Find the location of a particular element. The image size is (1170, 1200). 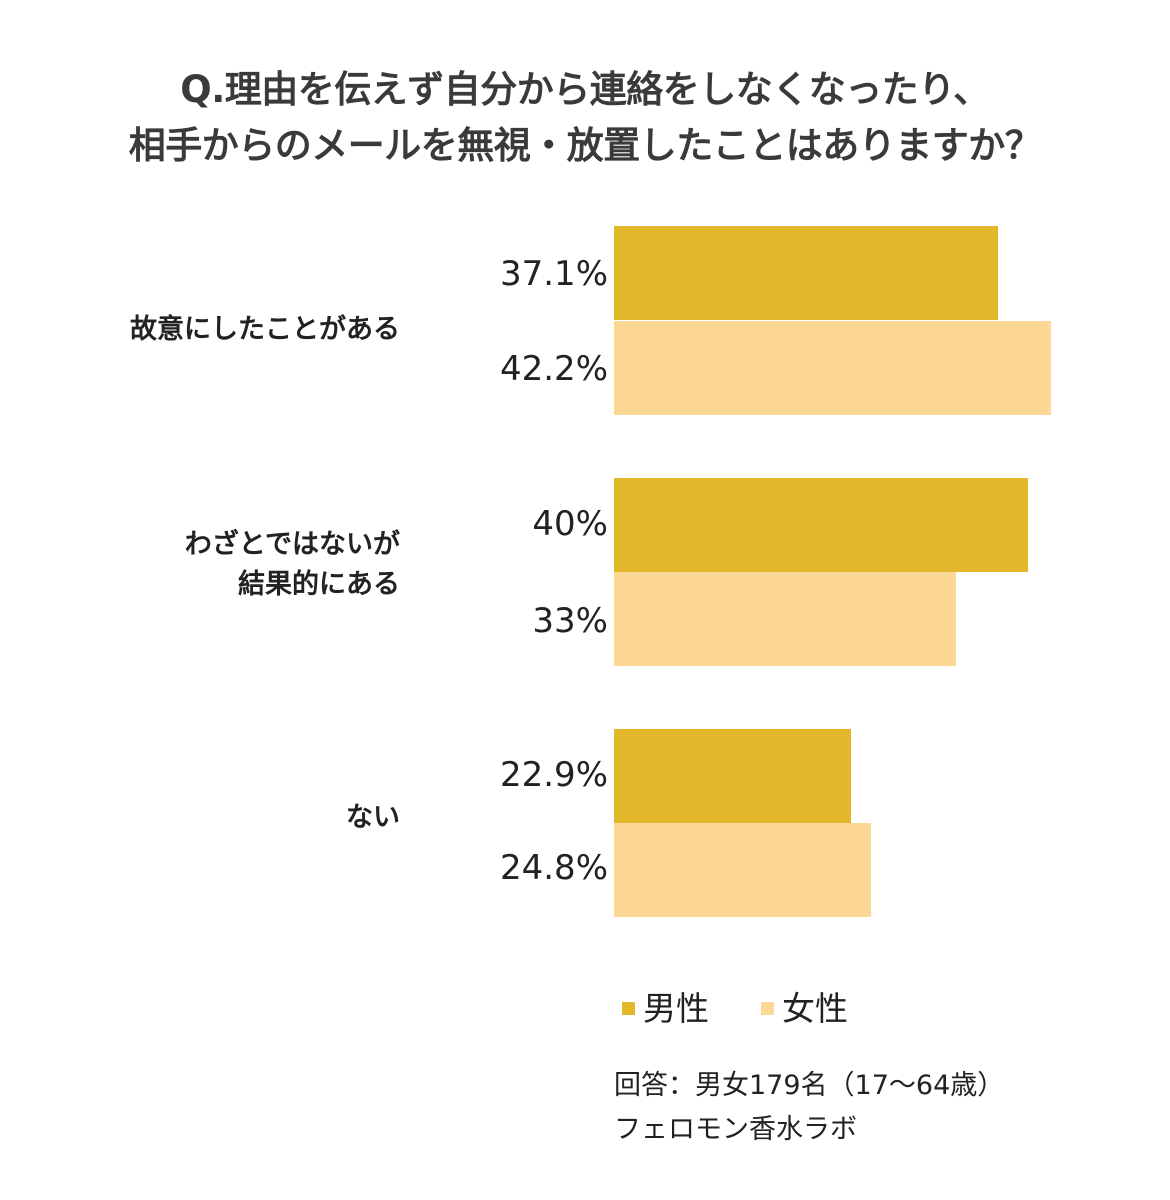

respondents-note: 回答：男女179名（17～64歳） is located at coordinates (809, 1085).